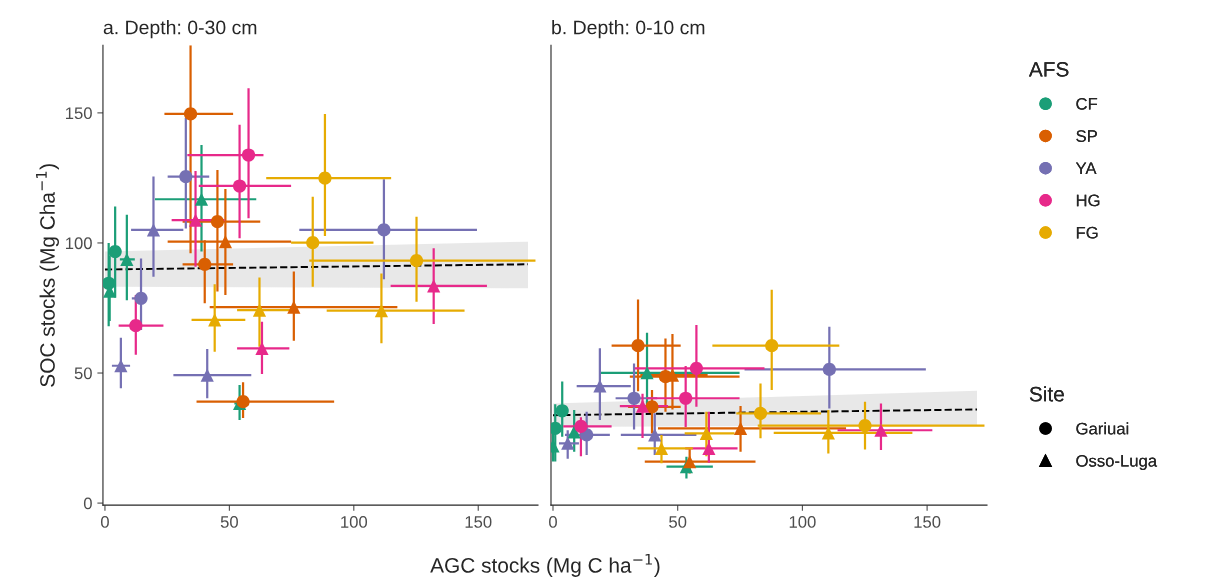 This screenshot has width=1207, height=580. What do you see at coordinates (628, 29) in the screenshot?
I see `chart-title: b. Depth: 0-10 cm` at bounding box center [628, 29].